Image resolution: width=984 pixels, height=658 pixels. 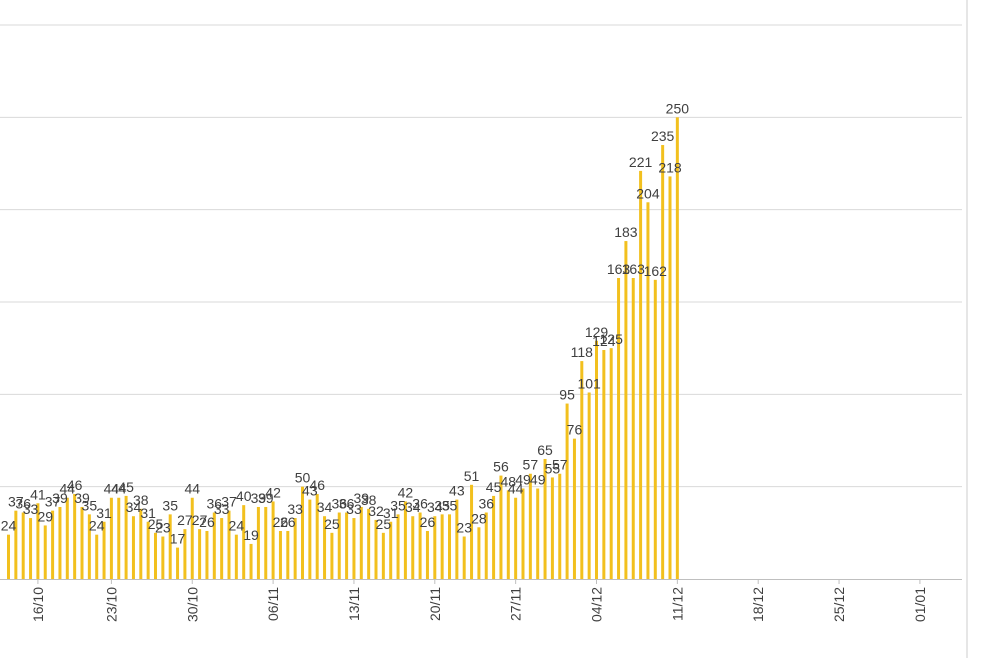 I want to click on data-label: 95, so click(x=567, y=395).